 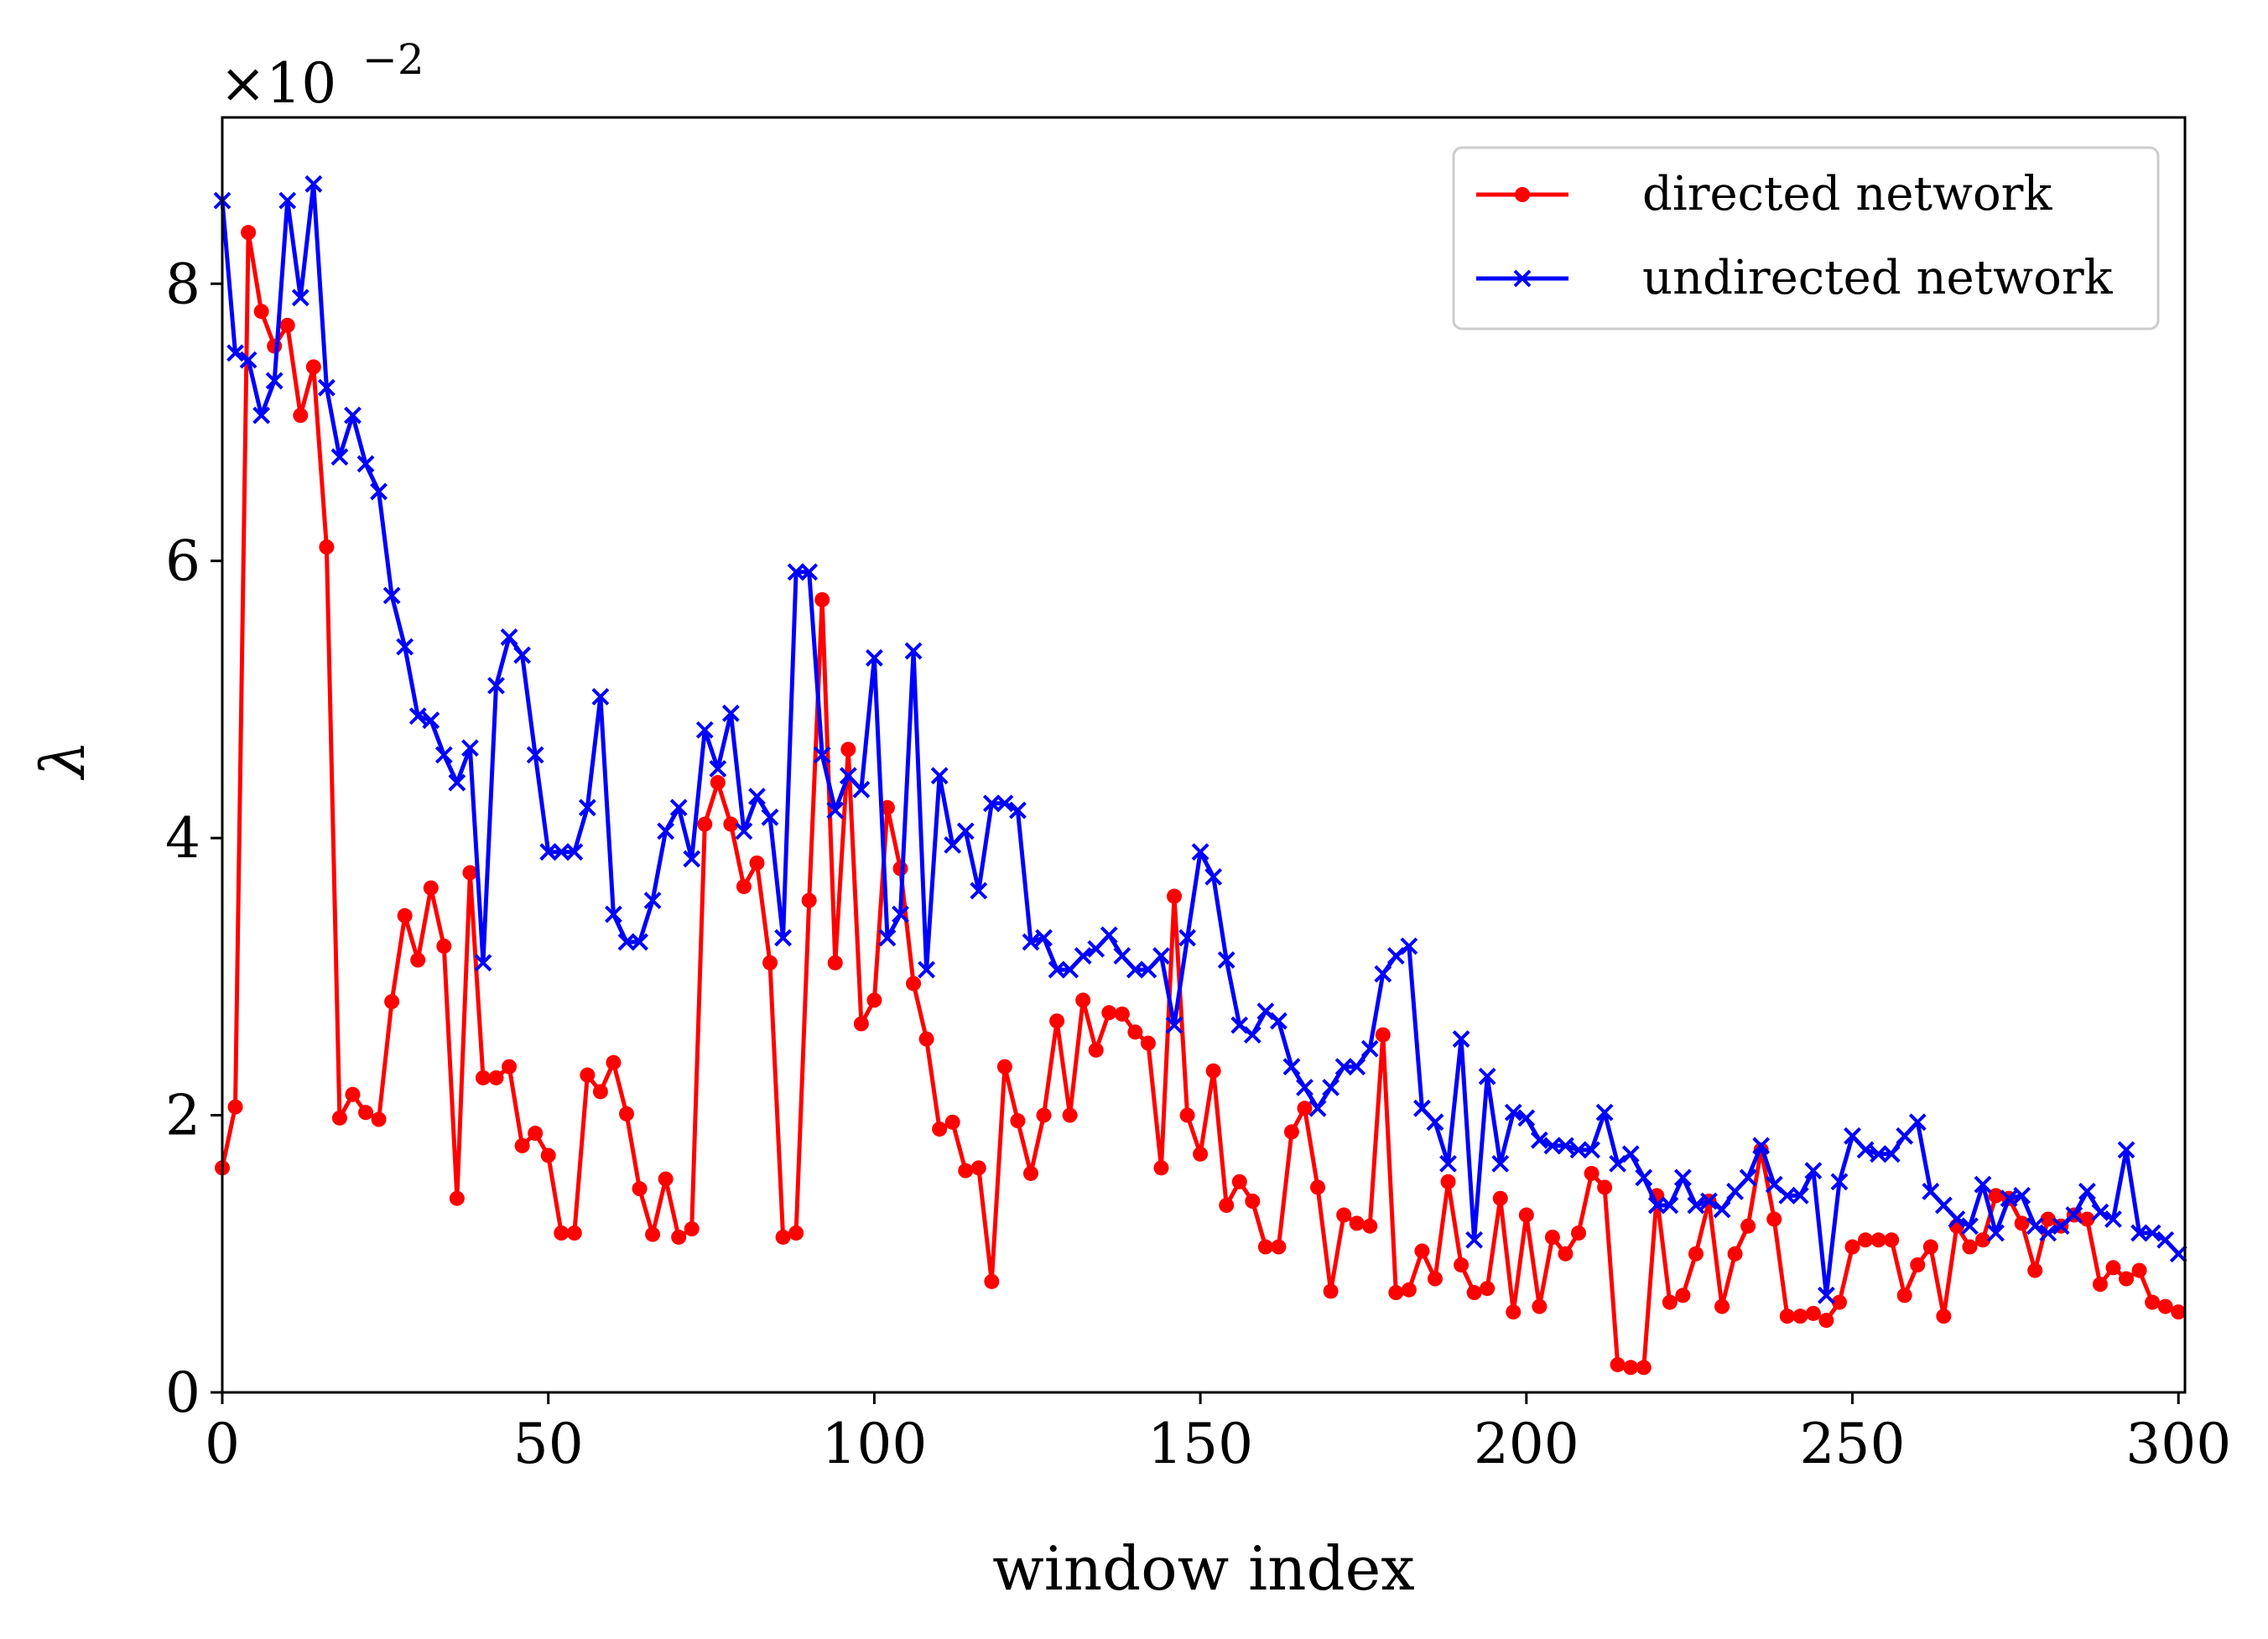 I want to click on x-axis-label: window index, so click(x=1203, y=1569).